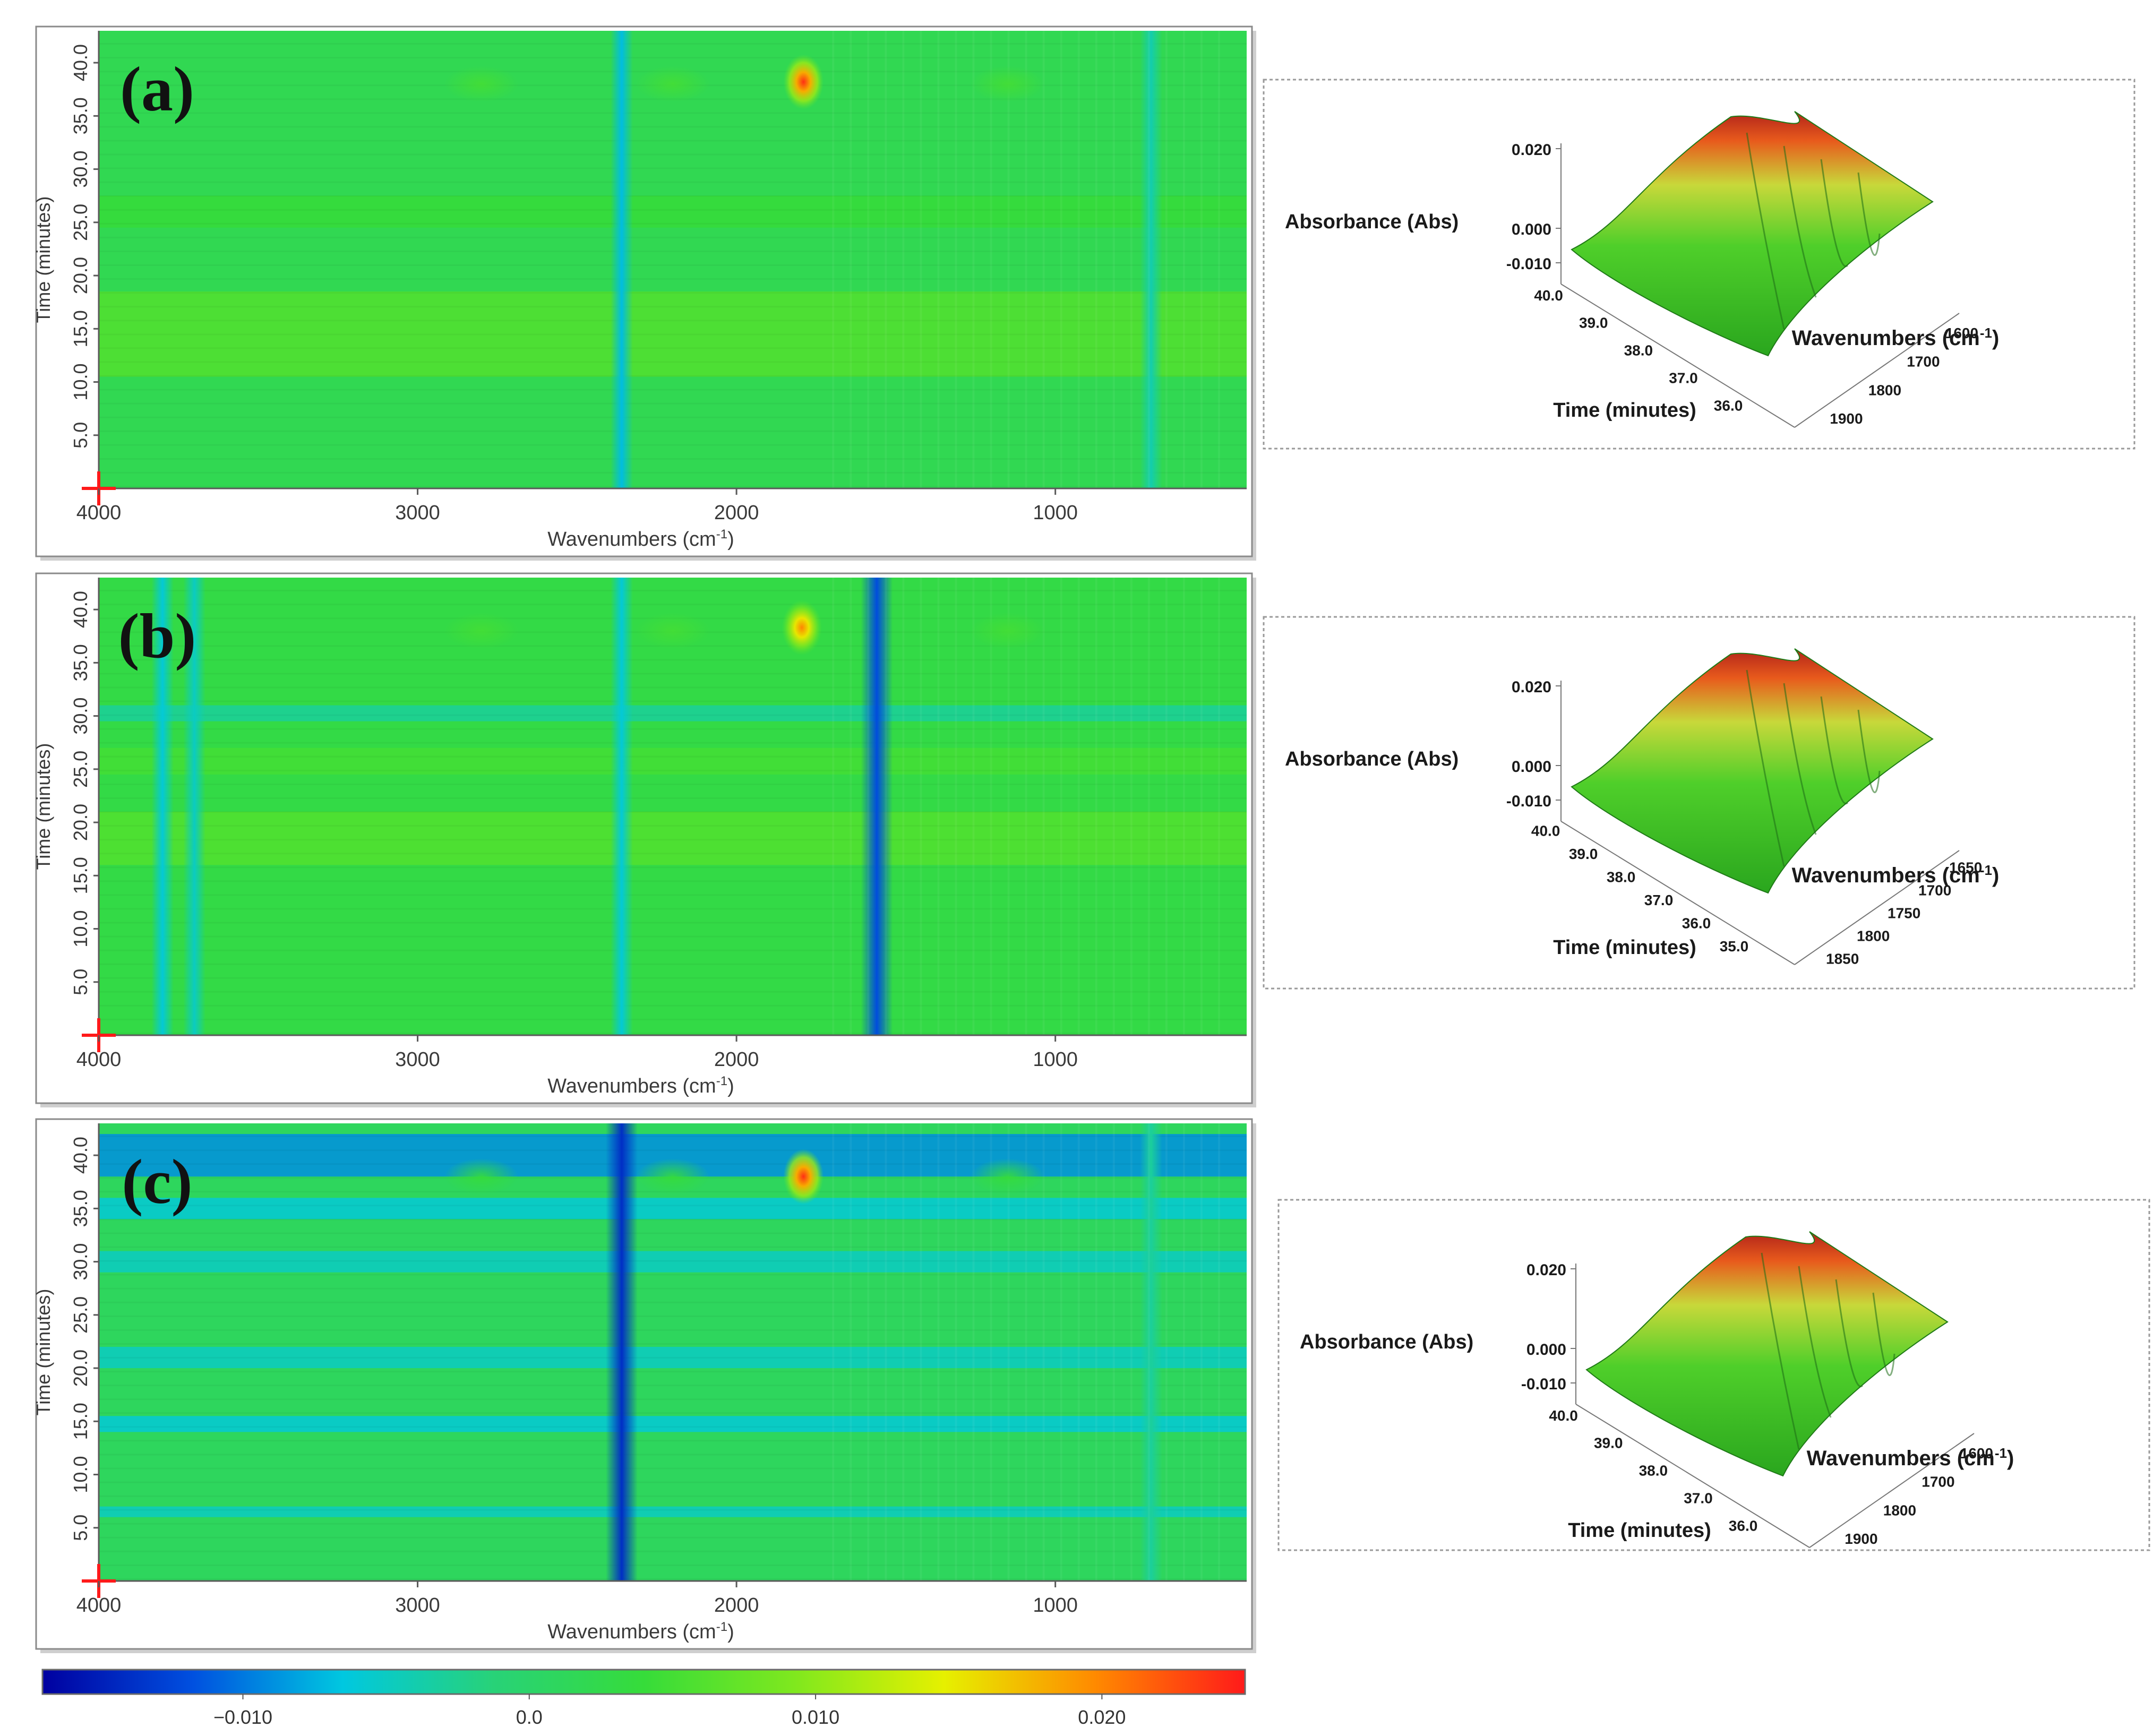  What do you see at coordinates (673, 259) in the screenshot?
I see `heatmap-plot` at bounding box center [673, 259].